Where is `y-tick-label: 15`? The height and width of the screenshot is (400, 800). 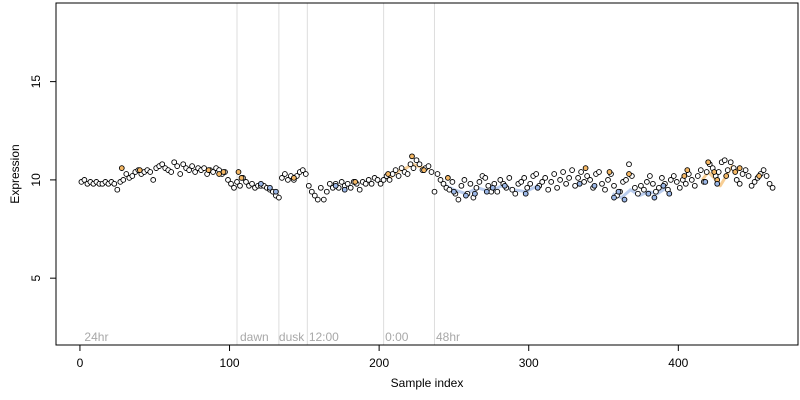
y-tick-label: 15 is located at coordinates (36, 82).